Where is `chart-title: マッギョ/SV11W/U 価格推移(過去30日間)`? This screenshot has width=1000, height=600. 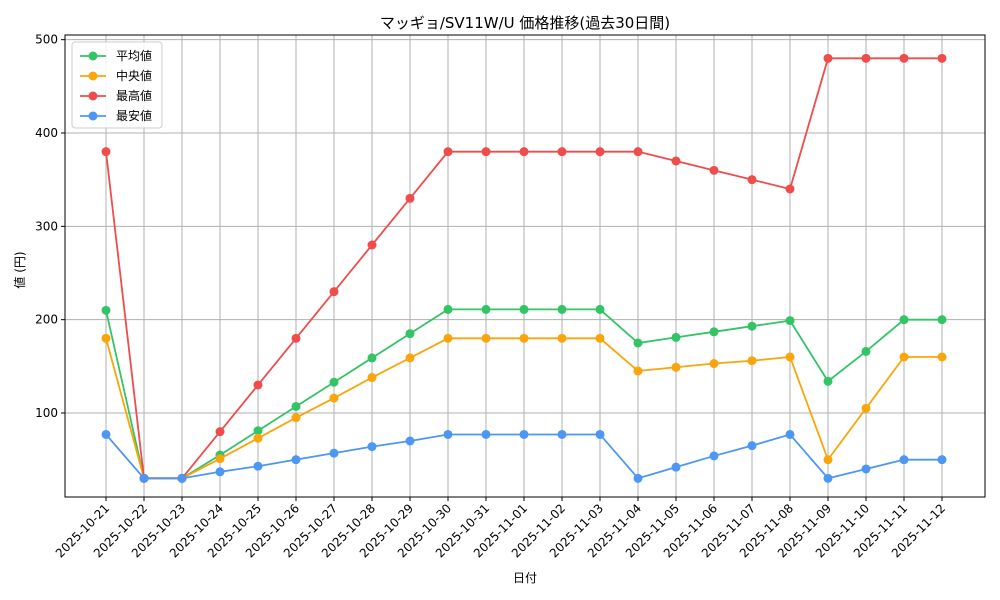
chart-title: マッギョ/SV11W/U 価格推移(過去30日間) is located at coordinates (525, 23).